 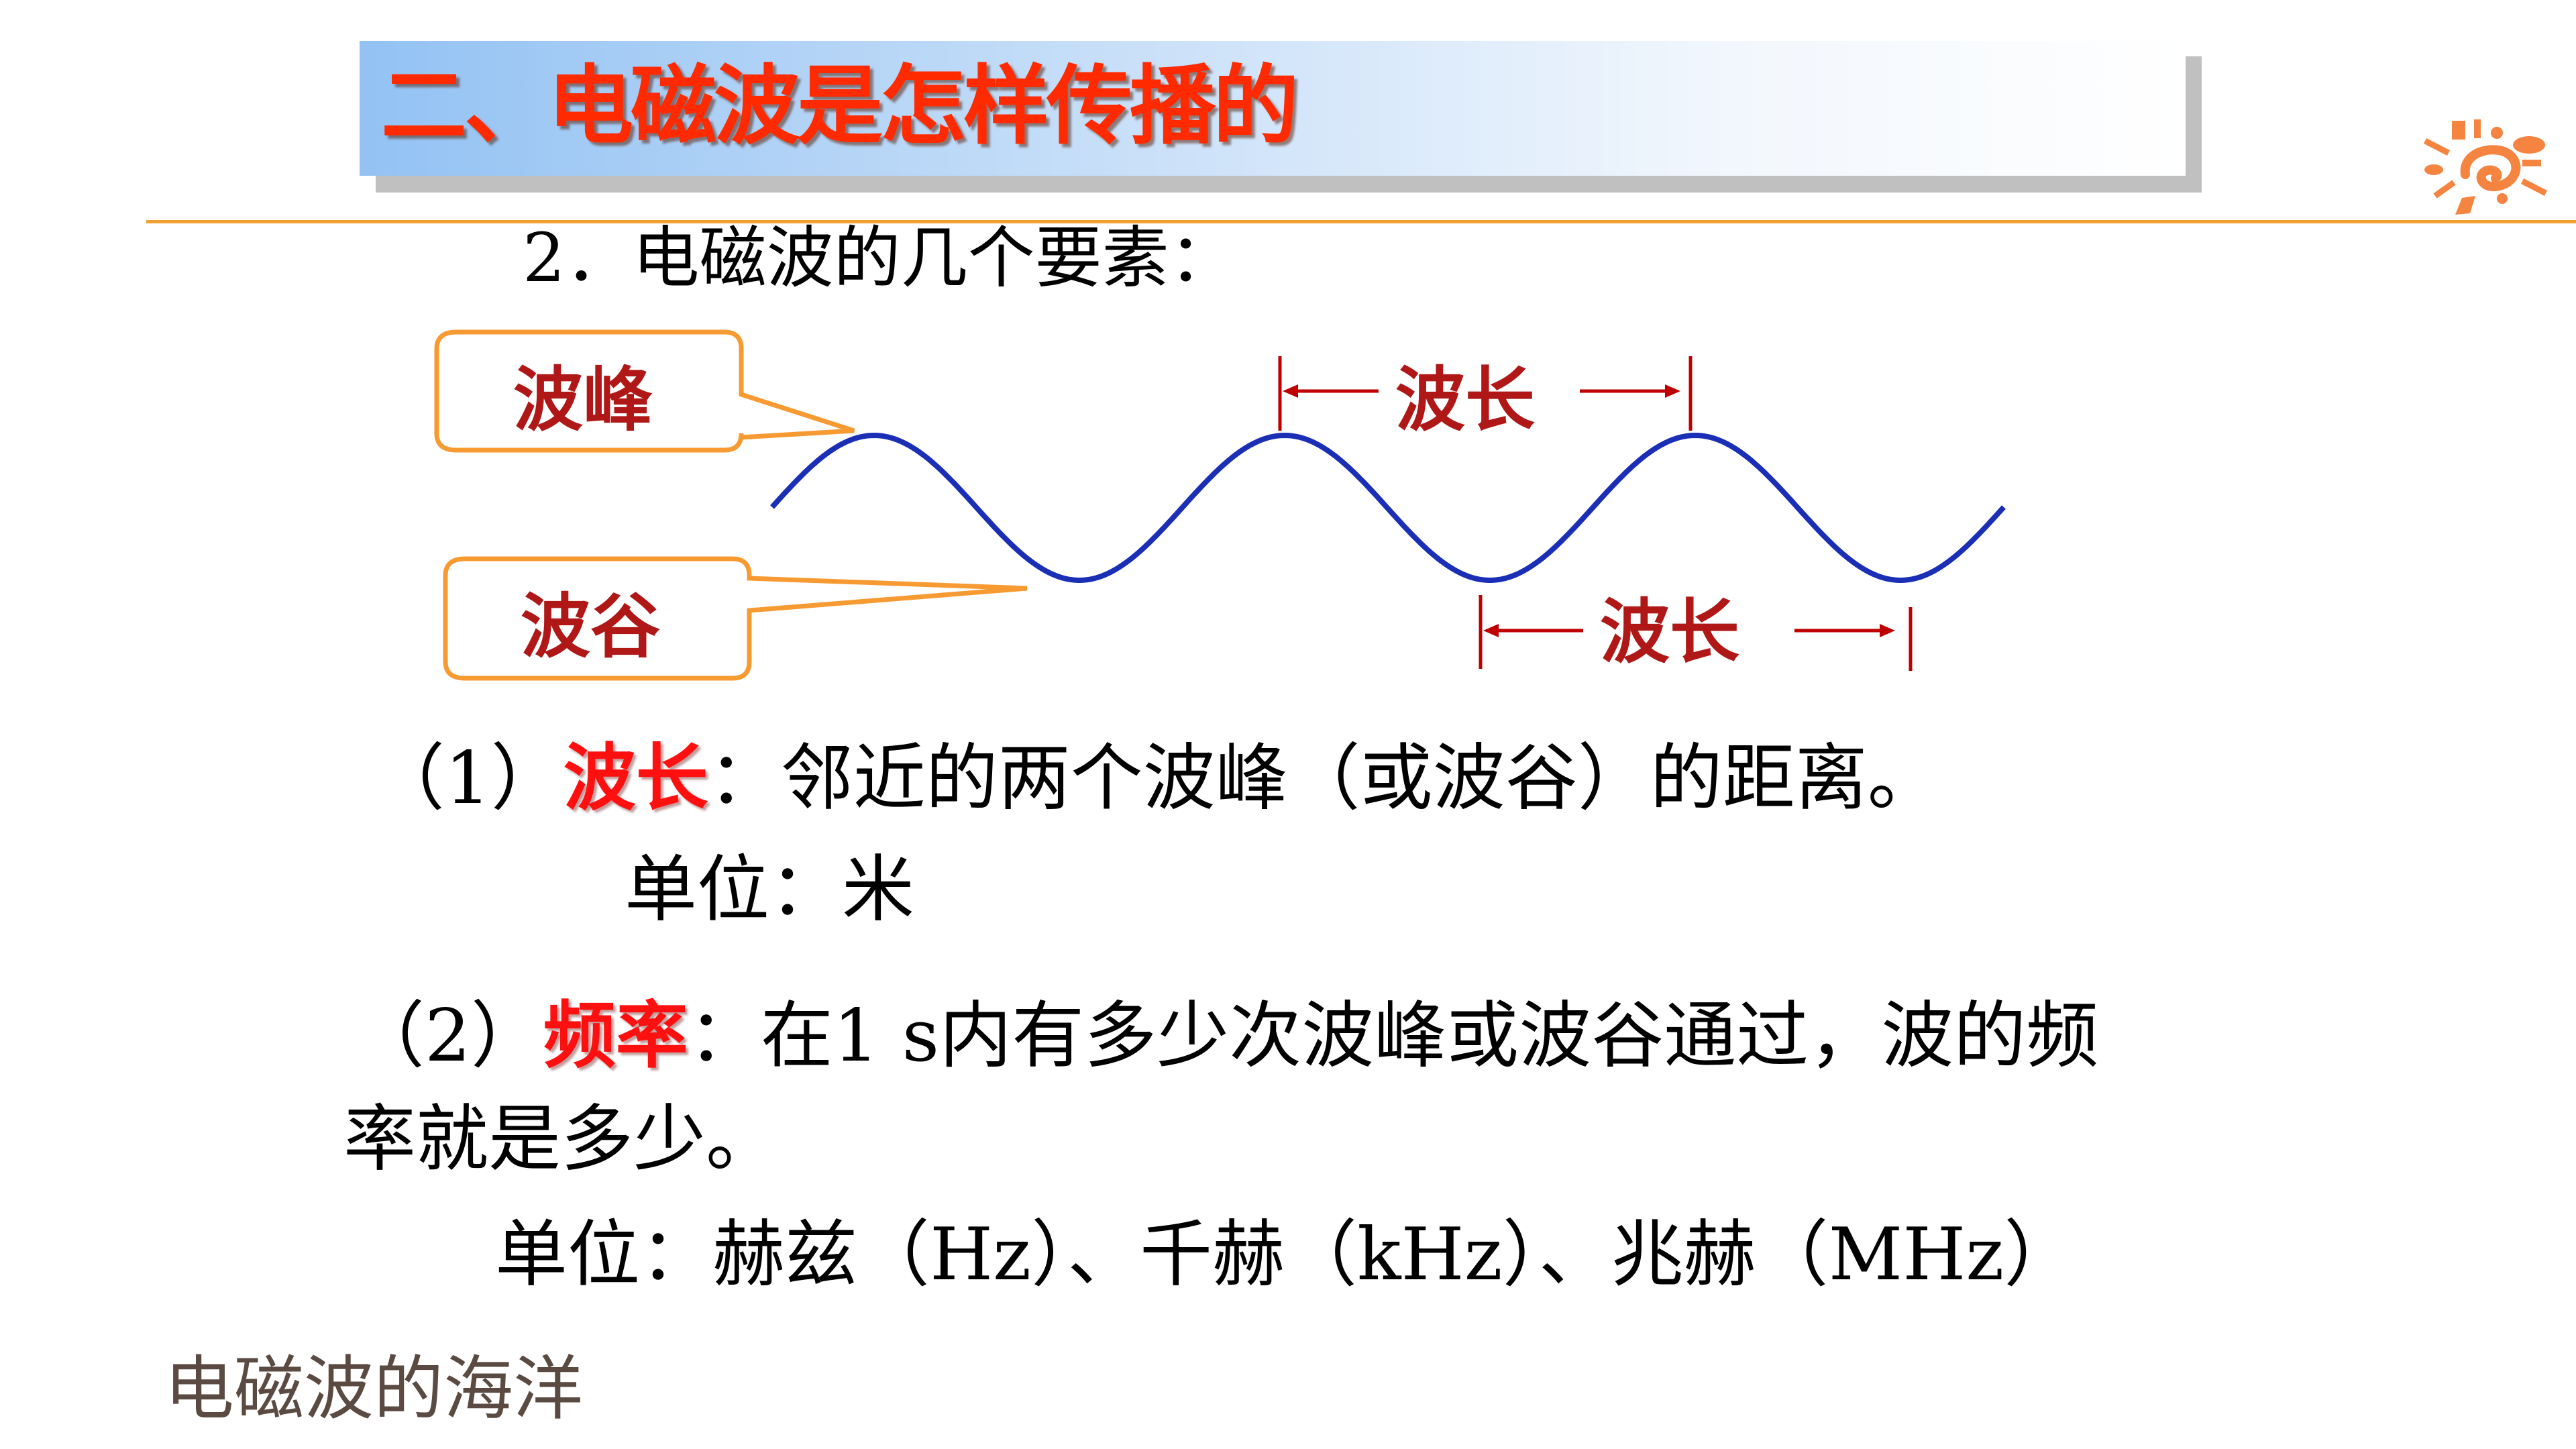 What do you see at coordinates (615, 1036) in the screenshot?
I see `term-frequency: 频率` at bounding box center [615, 1036].